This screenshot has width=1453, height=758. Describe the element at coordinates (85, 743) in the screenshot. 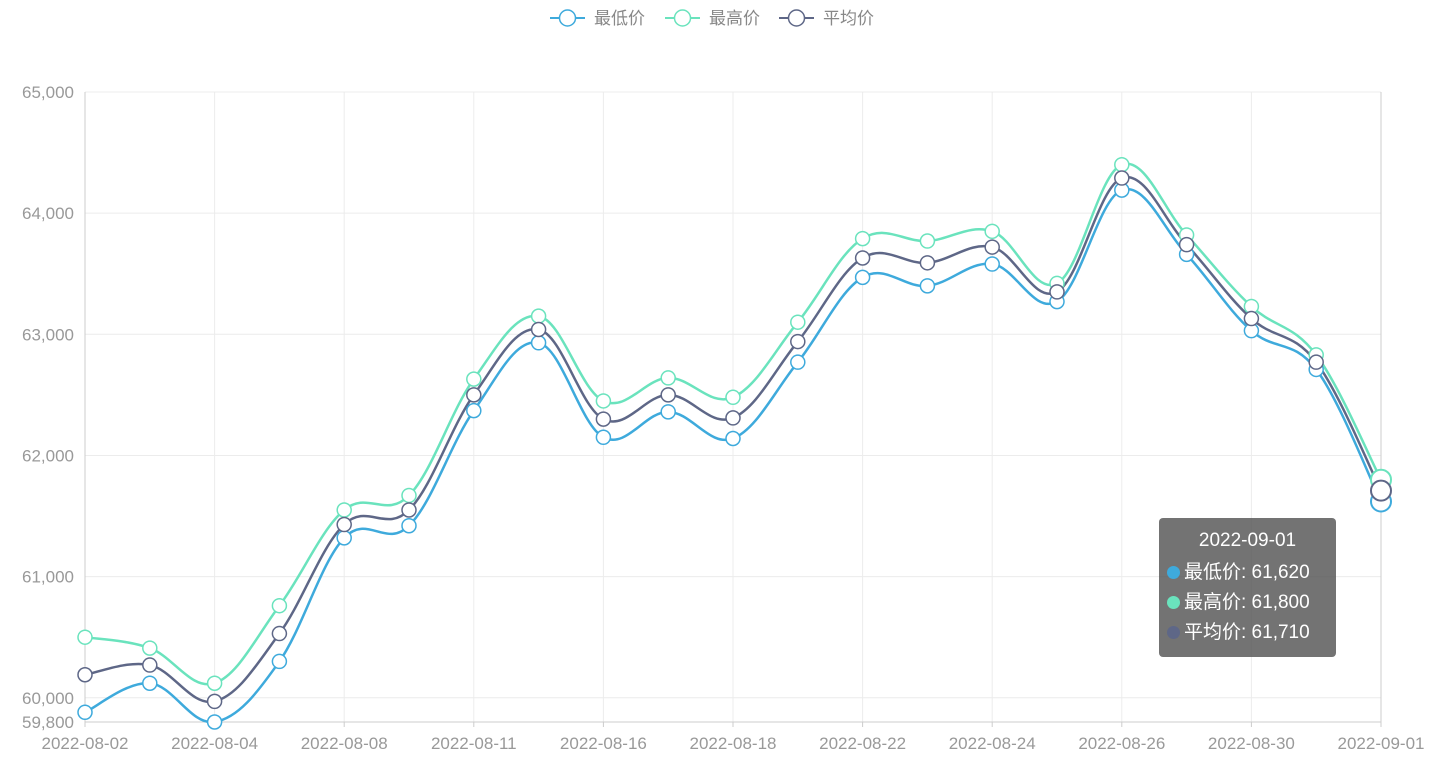

I see `x-tick-label: 2022-08-02` at that location.